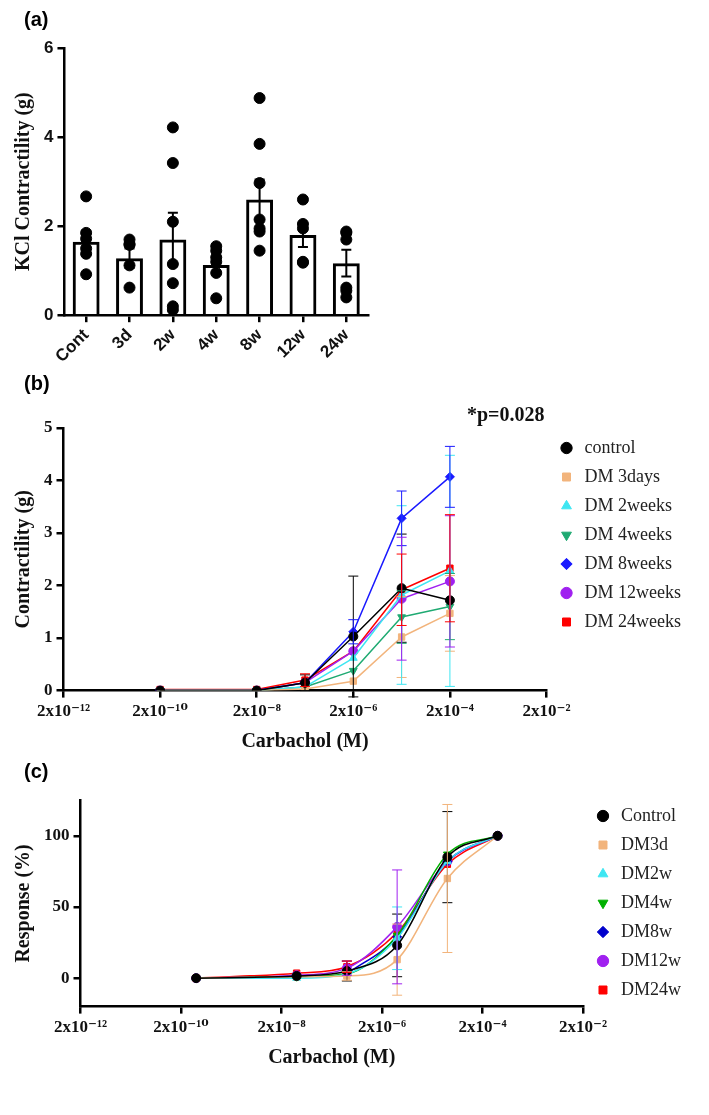 The width and height of the screenshot is (709, 1115). I want to click on chart-title: (c), so click(37, 772).